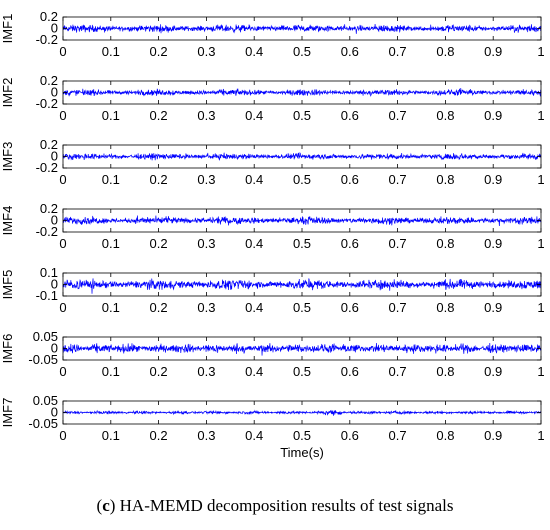  What do you see at coordinates (398, 179) in the screenshot?
I see `imf3-x-tick-label: 0.7` at bounding box center [398, 179].